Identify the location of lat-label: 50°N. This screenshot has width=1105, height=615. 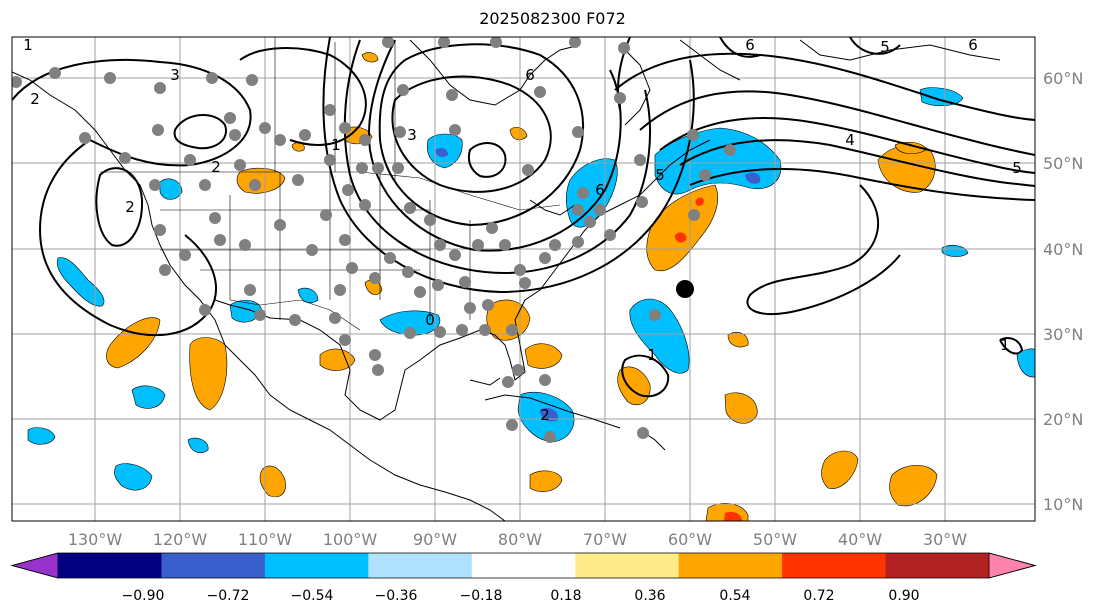
(1063, 163).